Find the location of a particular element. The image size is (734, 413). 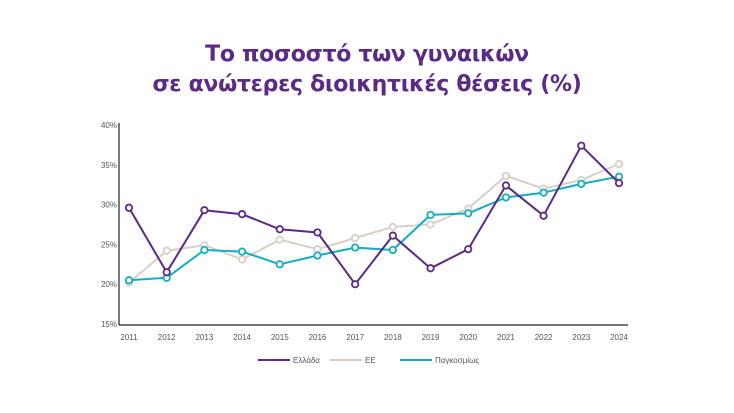

x-tick-label: 2024 is located at coordinates (619, 337).